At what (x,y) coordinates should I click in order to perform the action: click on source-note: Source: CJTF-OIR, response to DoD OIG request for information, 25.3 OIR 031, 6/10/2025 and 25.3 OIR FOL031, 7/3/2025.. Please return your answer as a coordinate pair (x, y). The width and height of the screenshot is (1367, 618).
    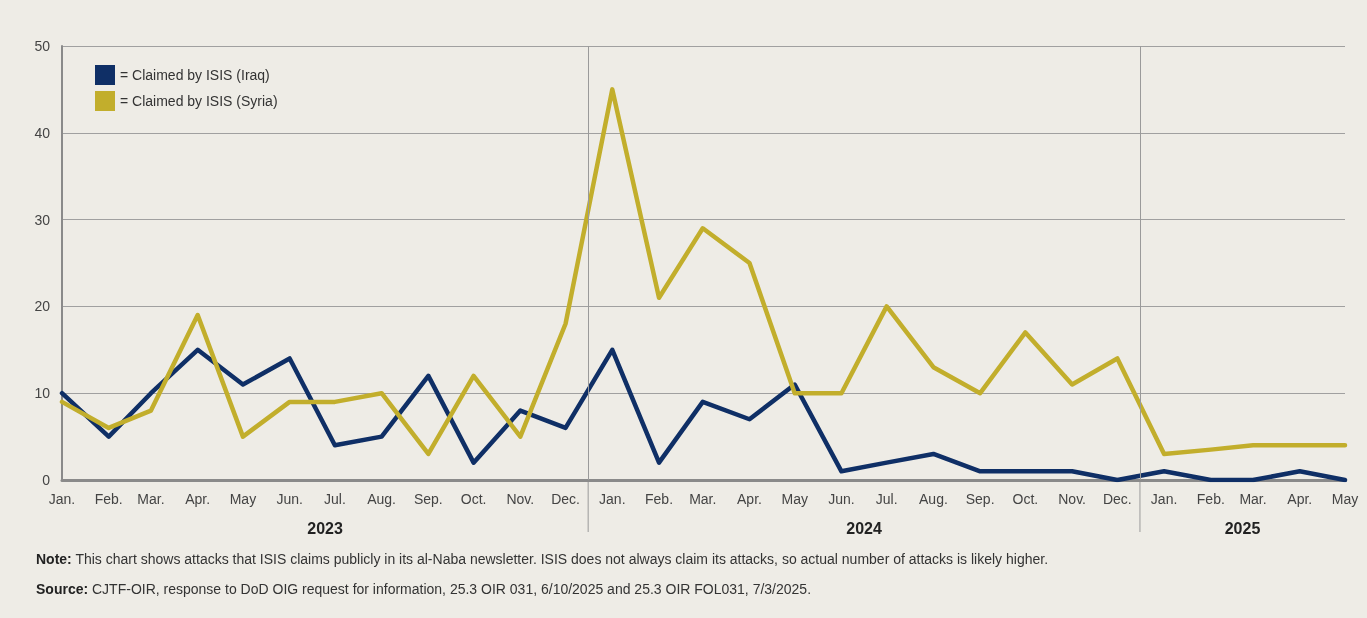
    Looking at the image, I should click on (424, 589).